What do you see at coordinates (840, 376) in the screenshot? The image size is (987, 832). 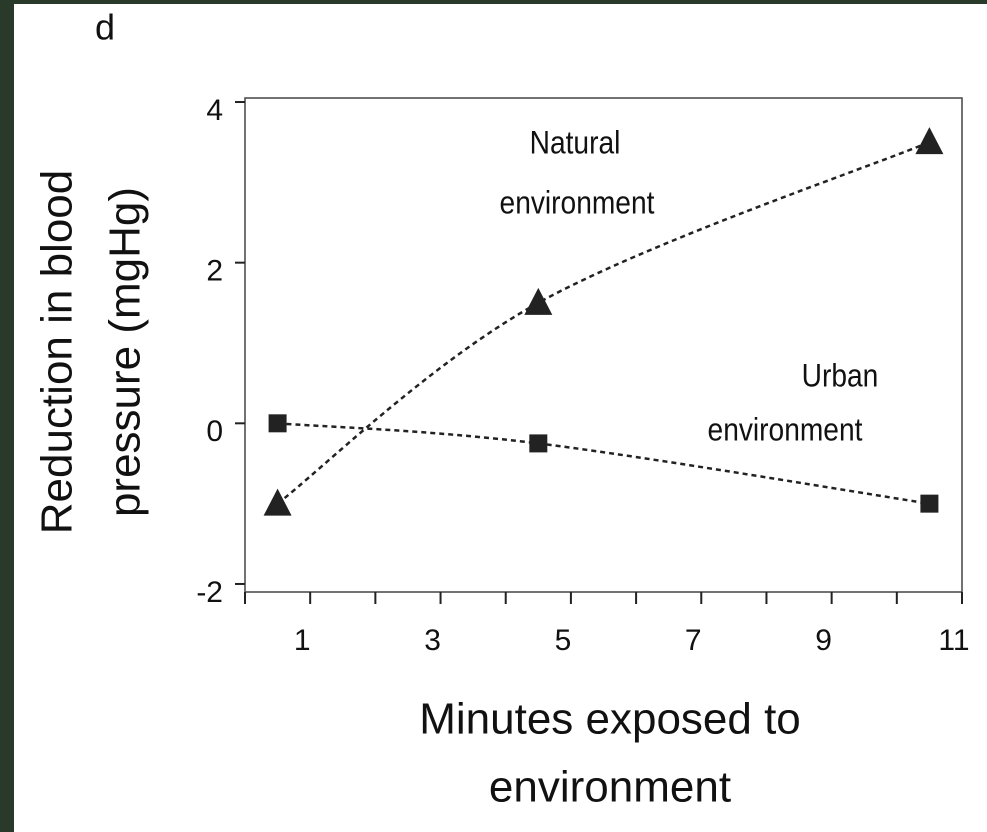 I see `series-annotation: Urban` at bounding box center [840, 376].